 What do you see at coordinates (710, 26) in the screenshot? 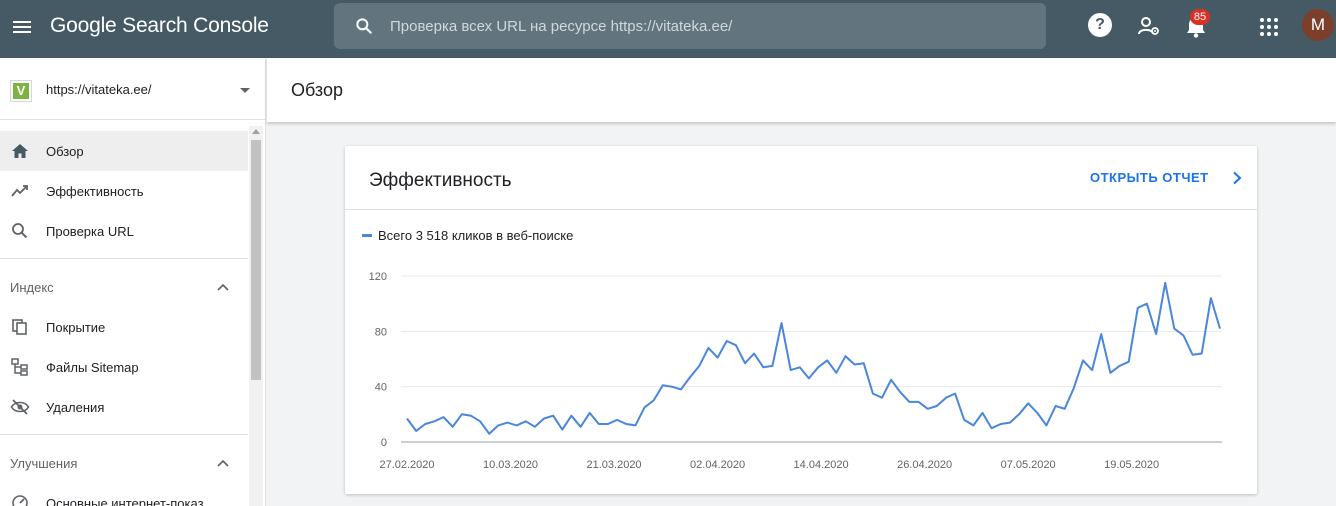
I see `search-input` at bounding box center [710, 26].